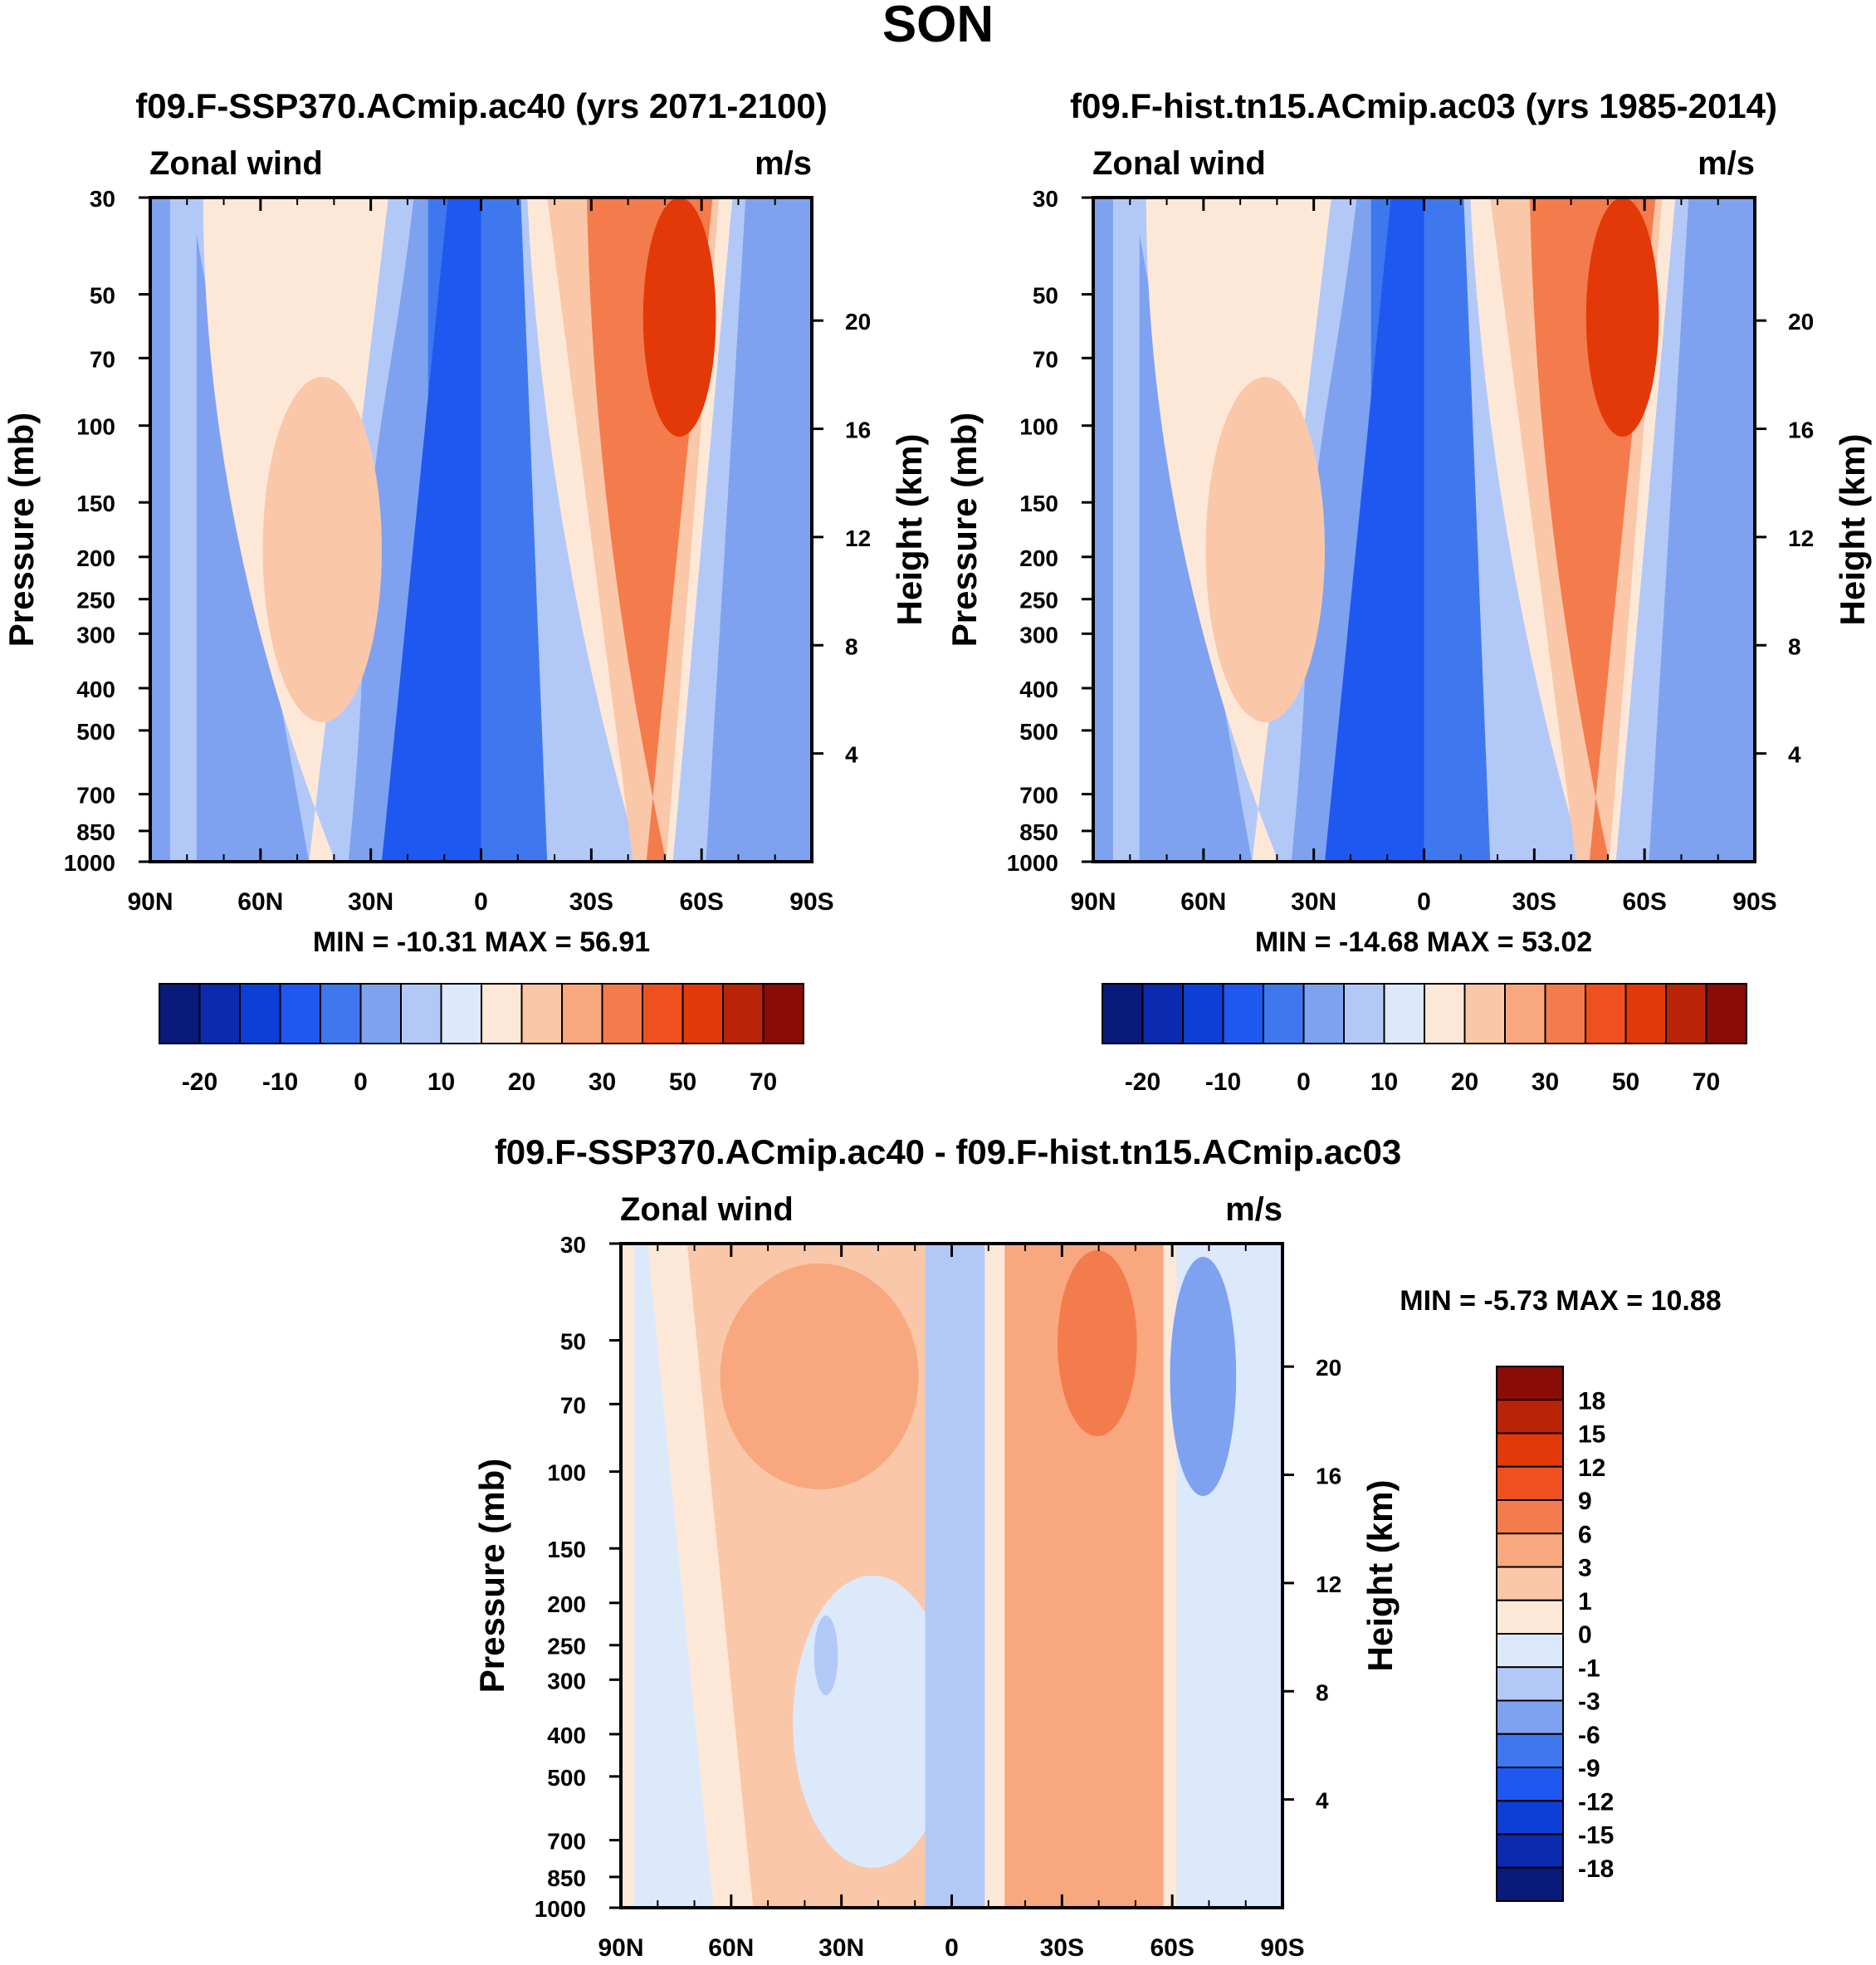  What do you see at coordinates (199, 1082) in the screenshot?
I see `colorbar-label: -20` at bounding box center [199, 1082].